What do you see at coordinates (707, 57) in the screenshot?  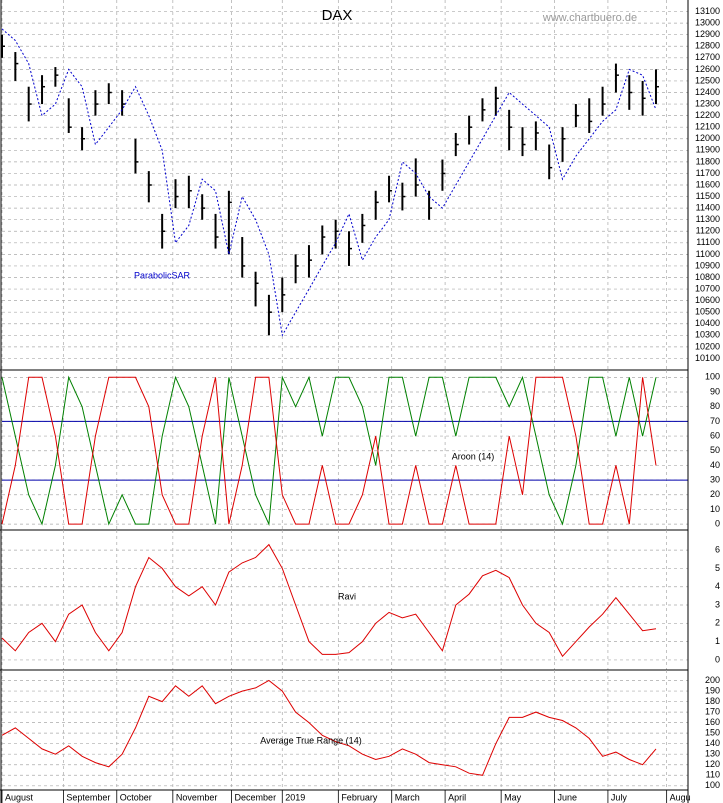 I see `y-tick-label: 12700` at bounding box center [707, 57].